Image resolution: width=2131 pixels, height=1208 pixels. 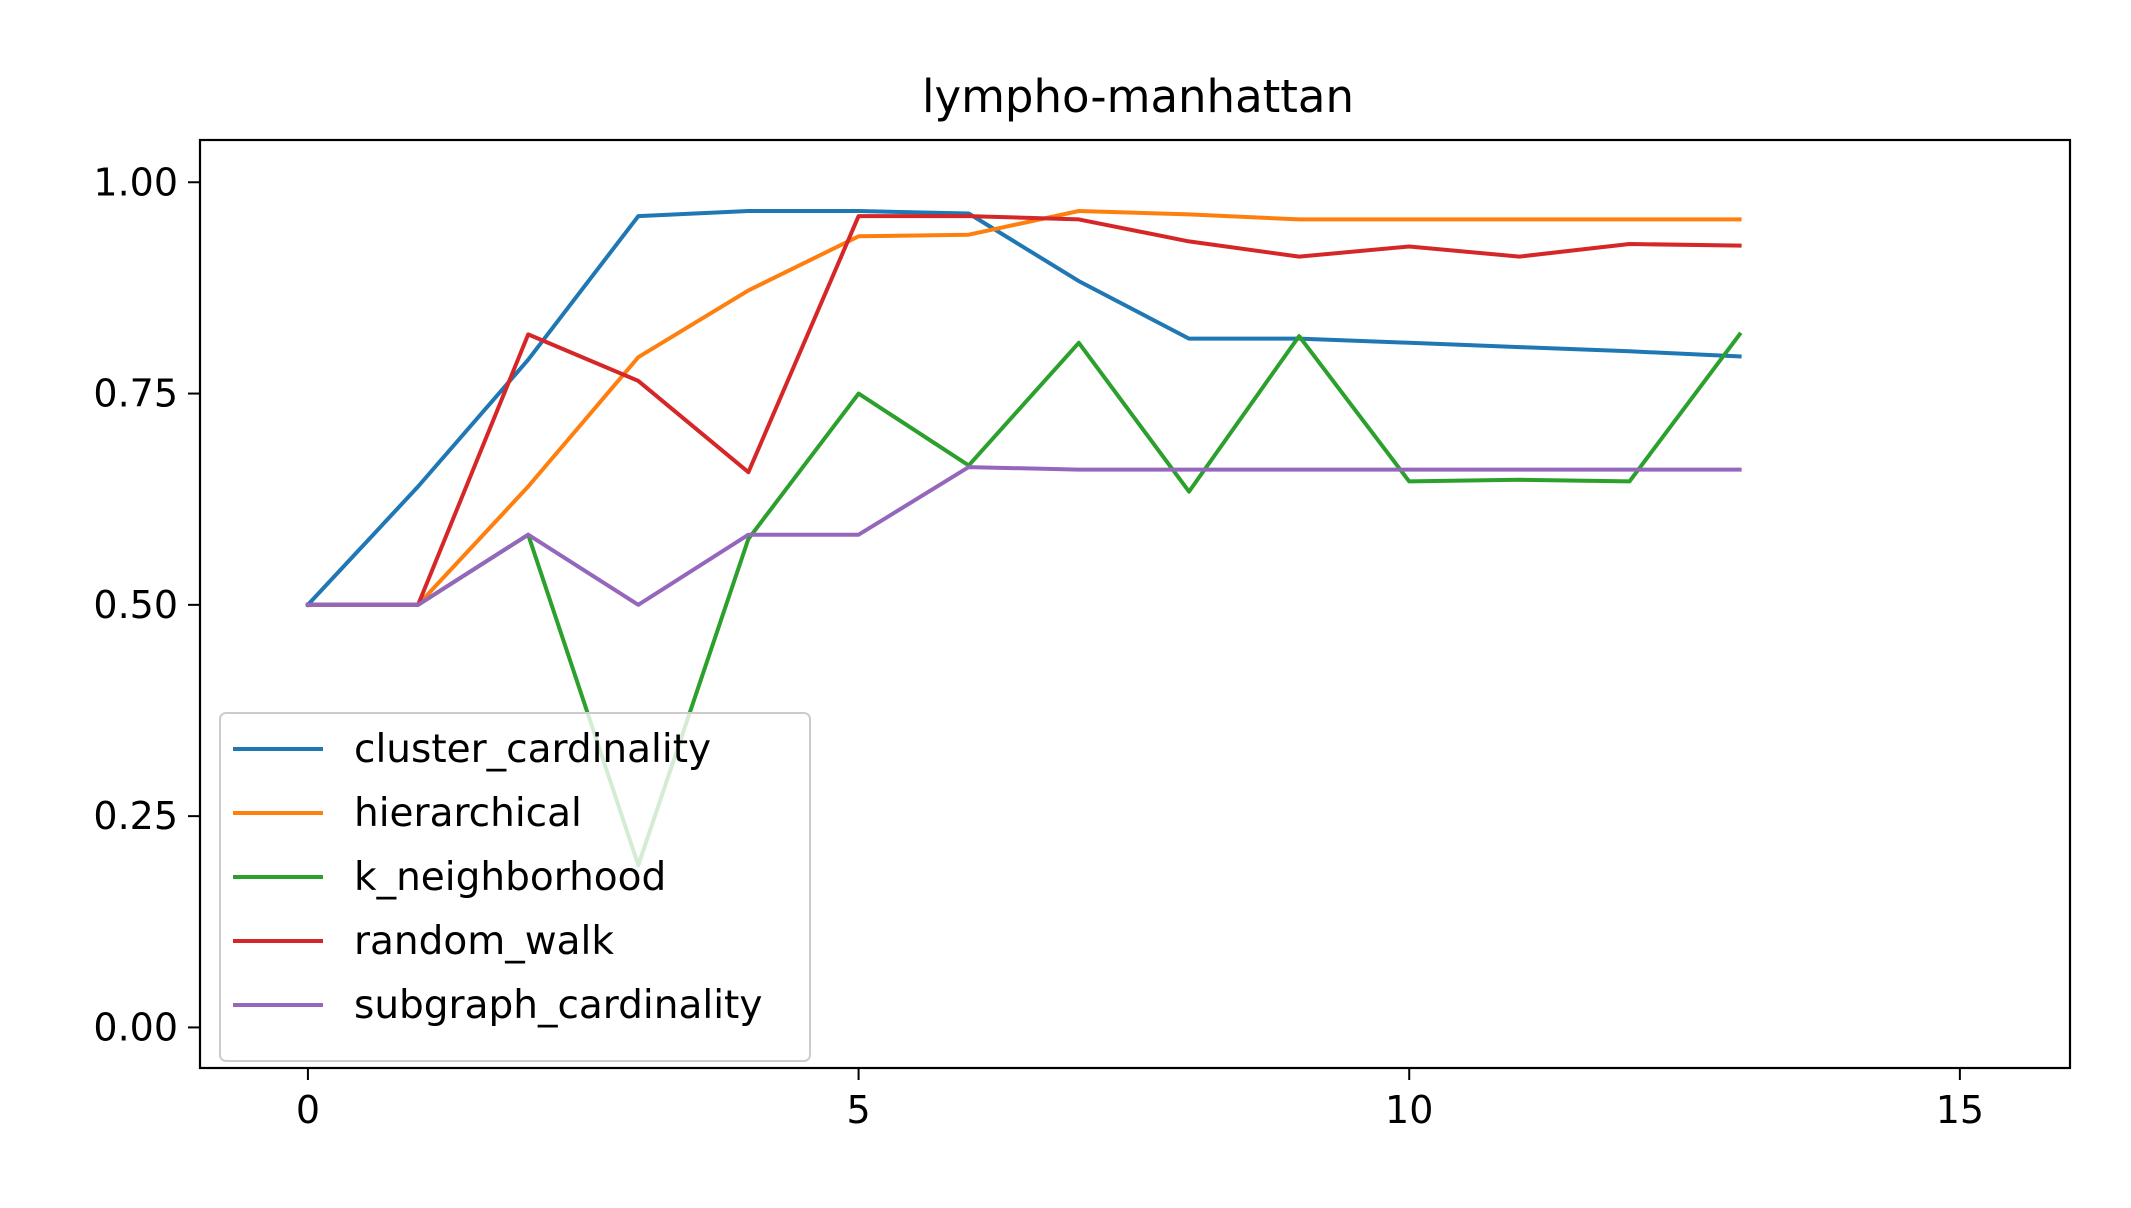 I want to click on series-line-subgraph-cardinality, so click(x=1023, y=536).